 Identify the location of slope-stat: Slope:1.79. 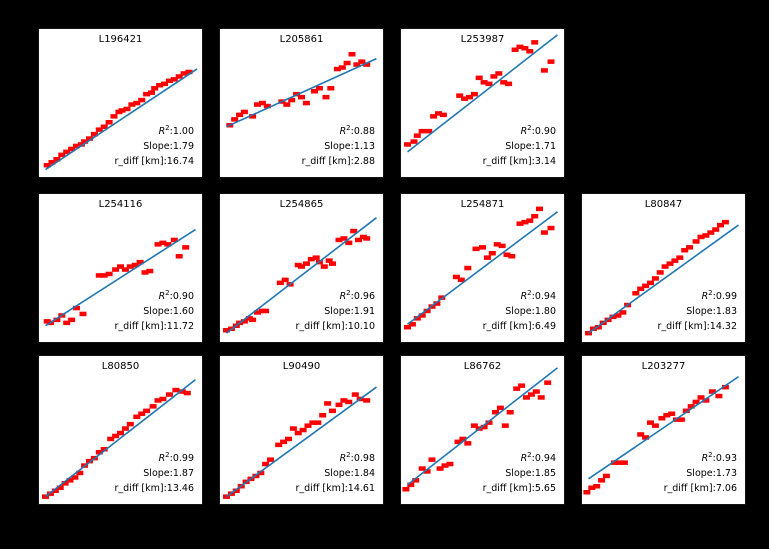
(168, 146).